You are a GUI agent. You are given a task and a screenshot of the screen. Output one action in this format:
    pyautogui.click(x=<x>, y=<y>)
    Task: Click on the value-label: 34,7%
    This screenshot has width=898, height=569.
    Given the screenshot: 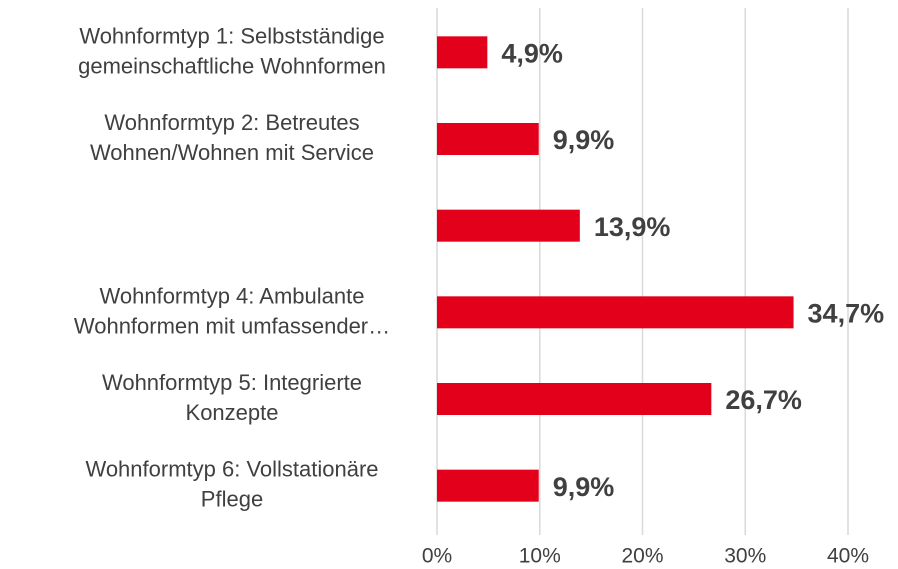 What is the action you would take?
    pyautogui.click(x=846, y=313)
    